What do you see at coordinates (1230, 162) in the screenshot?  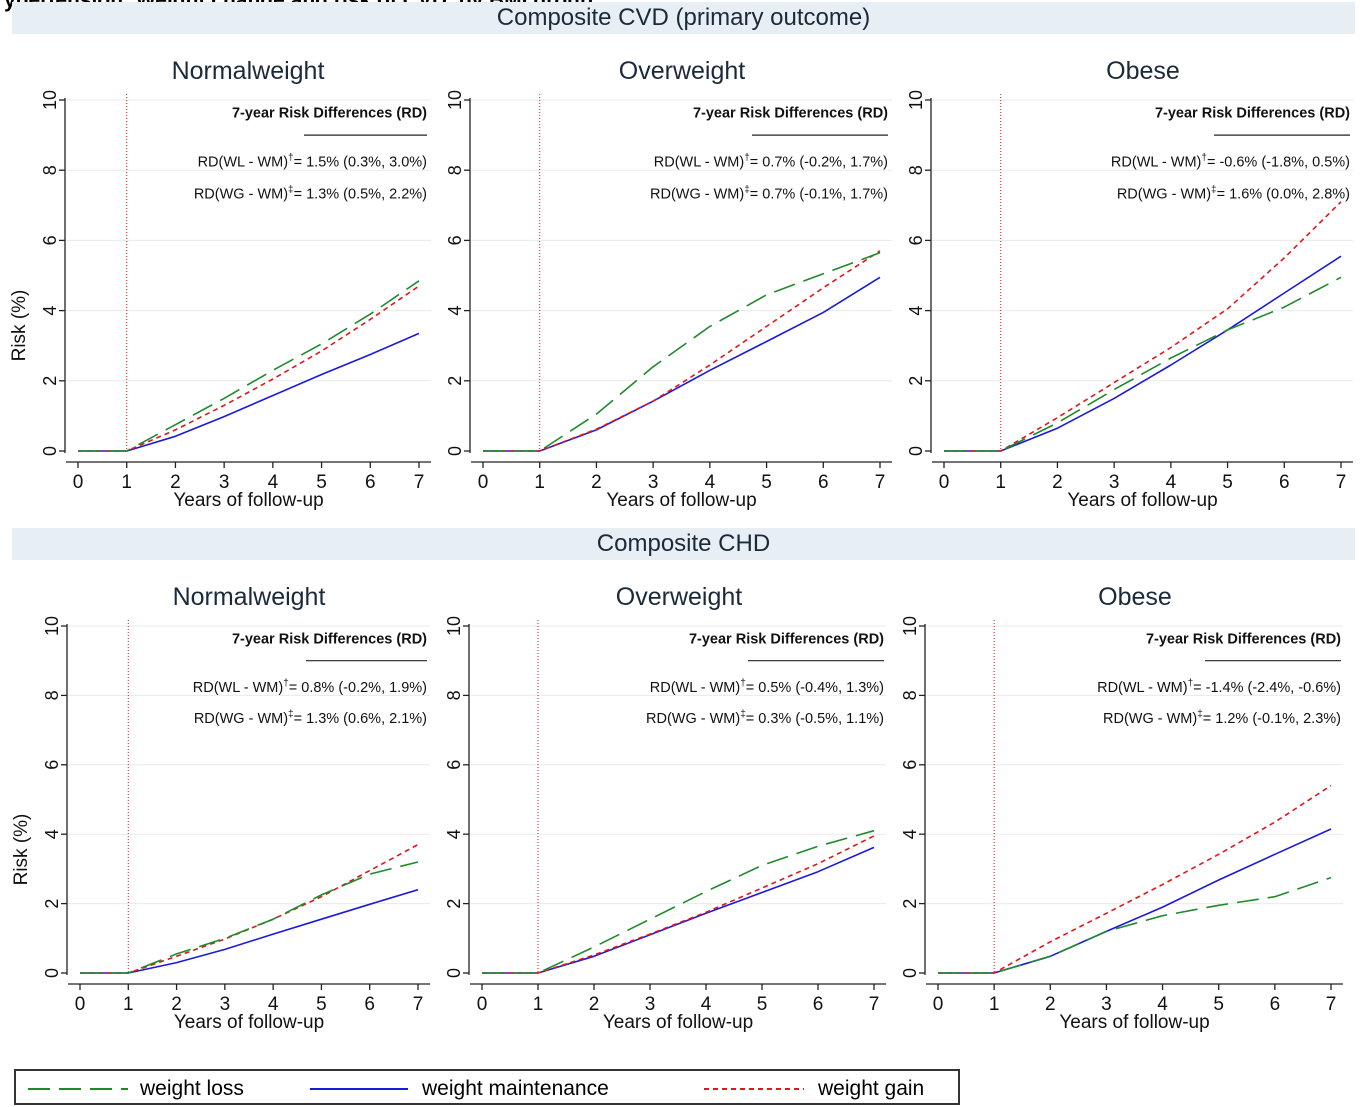 I see `rd-wl-text: RD(WL - WM)†= -0.6% (-1.8%, 0.5%)` at bounding box center [1230, 162].